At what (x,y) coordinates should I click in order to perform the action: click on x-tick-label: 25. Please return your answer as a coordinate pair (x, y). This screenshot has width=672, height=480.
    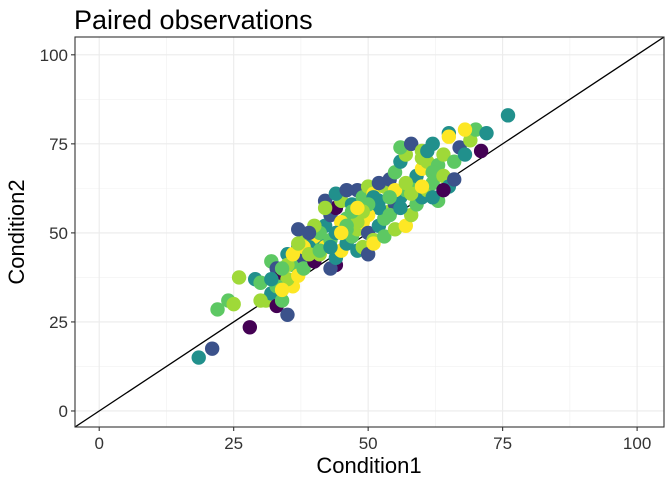
    Looking at the image, I should click on (233, 443).